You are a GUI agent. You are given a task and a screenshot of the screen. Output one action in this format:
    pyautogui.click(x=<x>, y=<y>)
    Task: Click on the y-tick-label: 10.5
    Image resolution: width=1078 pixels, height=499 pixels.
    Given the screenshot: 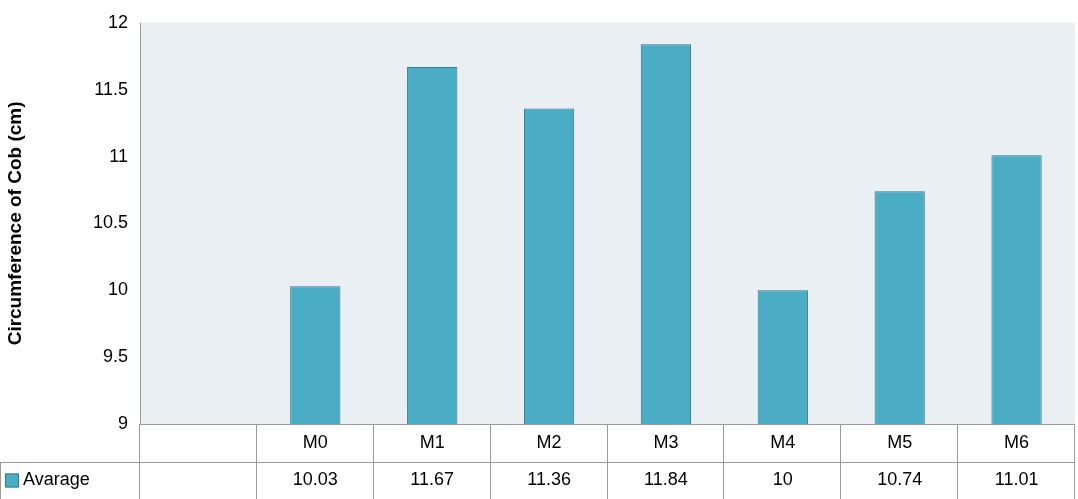 What is the action you would take?
    pyautogui.click(x=110, y=222)
    